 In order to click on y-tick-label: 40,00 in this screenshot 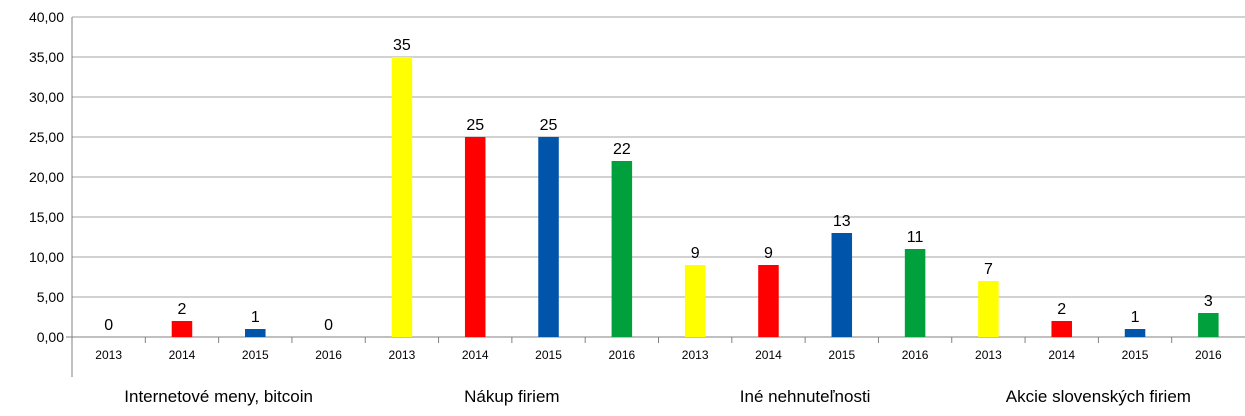, I will do `click(46, 17)`.